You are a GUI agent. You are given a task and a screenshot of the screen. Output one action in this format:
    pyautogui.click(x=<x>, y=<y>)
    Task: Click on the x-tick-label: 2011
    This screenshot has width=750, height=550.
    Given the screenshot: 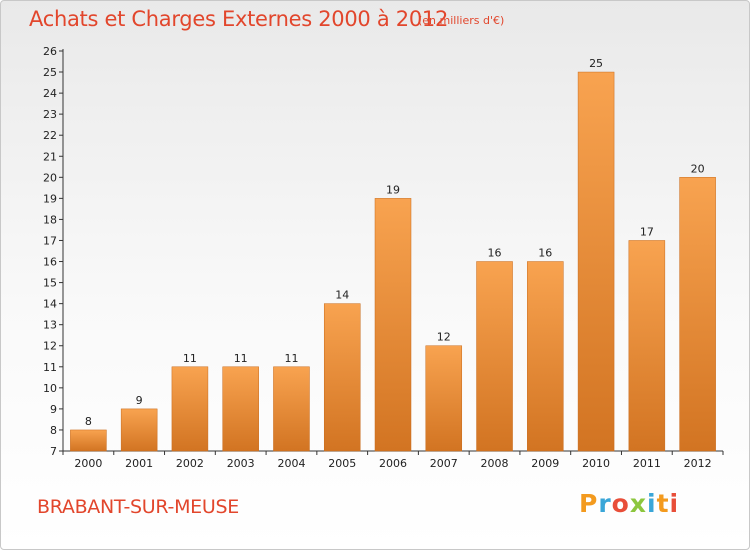 What is the action you would take?
    pyautogui.click(x=647, y=463)
    